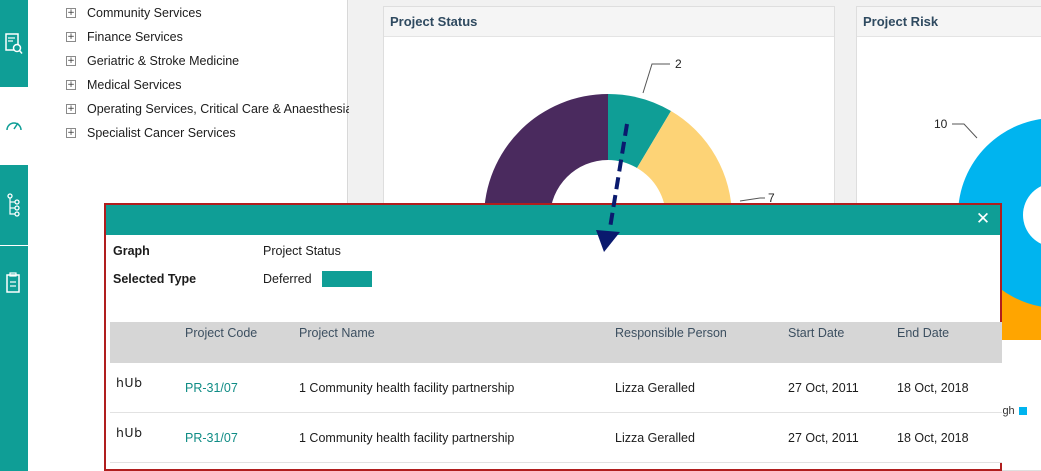  Describe the element at coordinates (227, 251) in the screenshot. I see `graph-meta-row: Graph Project Status` at that location.